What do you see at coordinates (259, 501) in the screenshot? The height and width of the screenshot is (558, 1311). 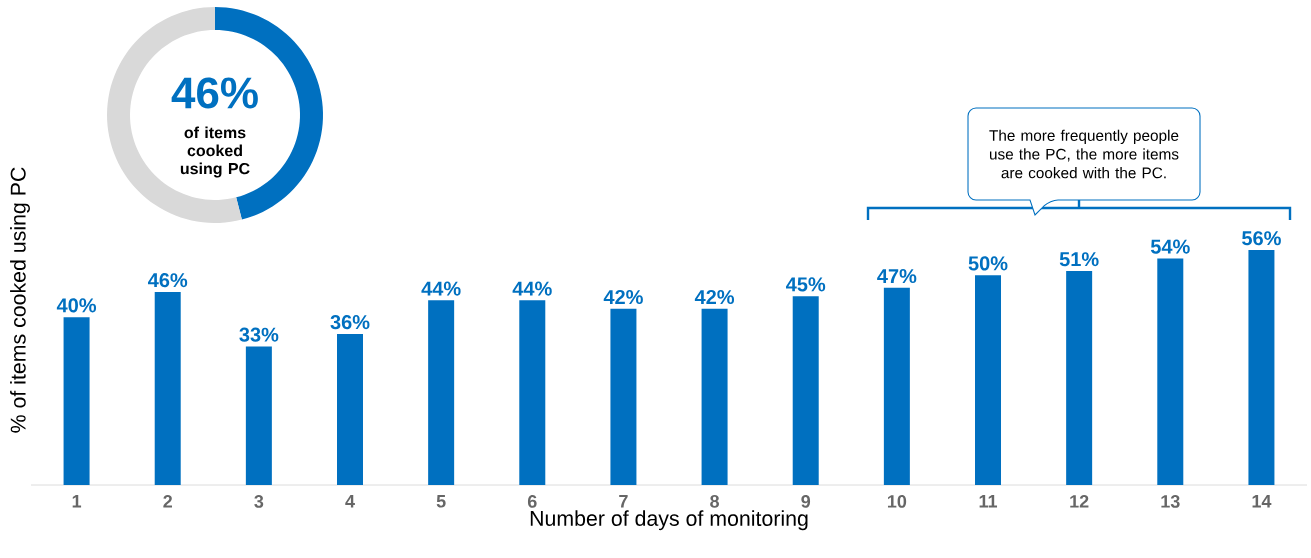 I see `x-tick-label: 3` at bounding box center [259, 501].